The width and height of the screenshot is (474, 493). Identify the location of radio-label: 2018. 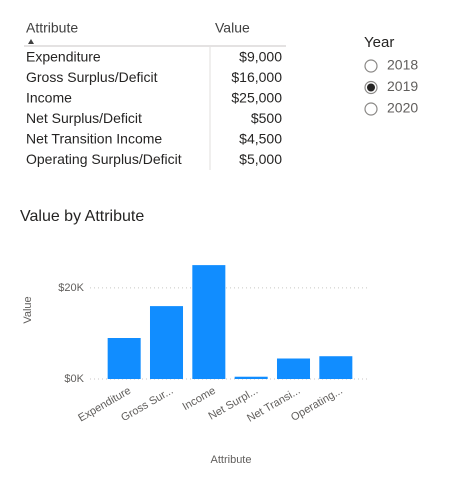
(402, 65).